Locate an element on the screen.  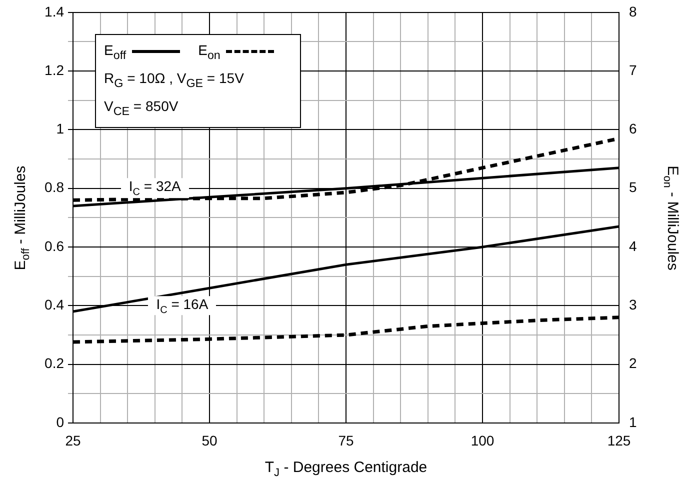
x-tick-label: 125 is located at coordinates (619, 440).